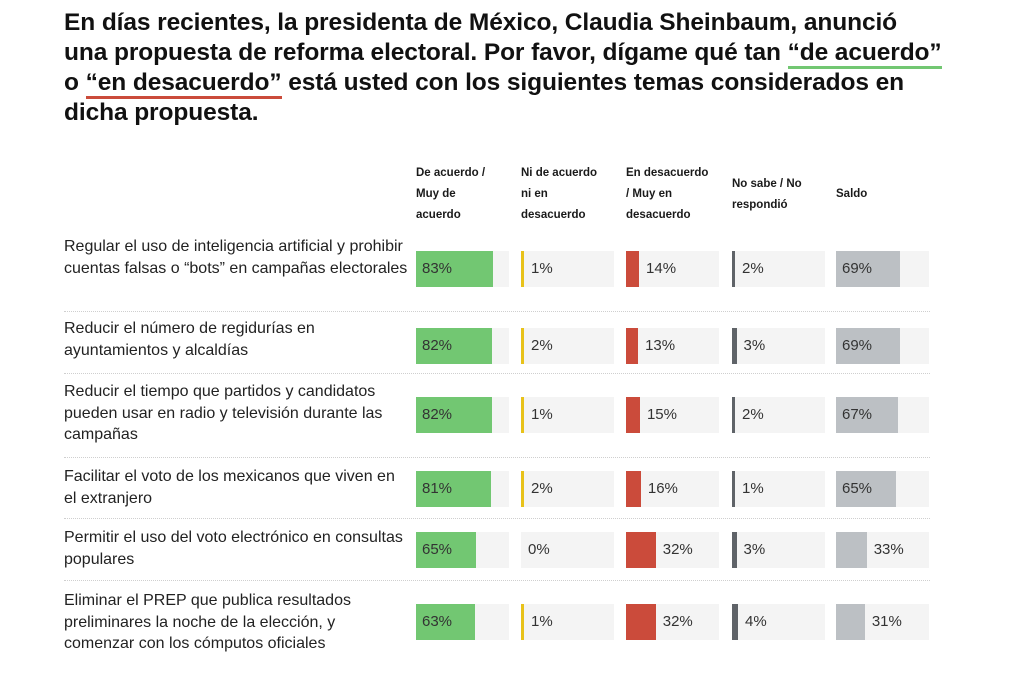  What do you see at coordinates (852, 194) in the screenshot?
I see `column-header-line: Saldo` at bounding box center [852, 194].